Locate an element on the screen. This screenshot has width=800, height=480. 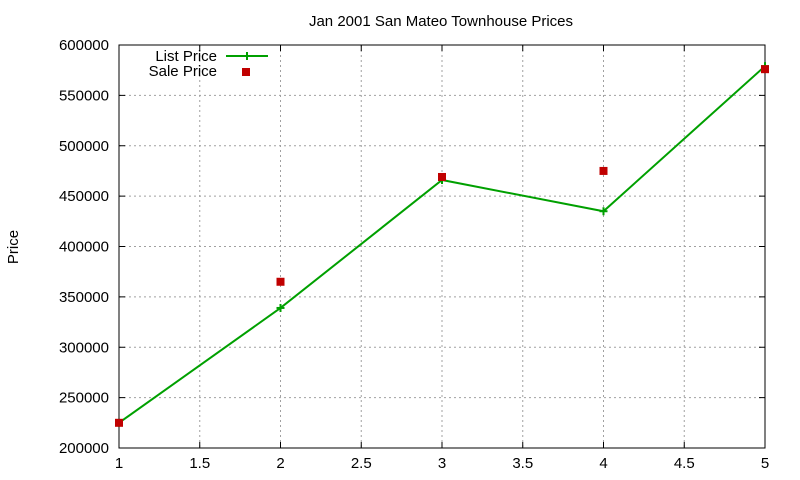
legend-marker-list-price is located at coordinates (247, 56).